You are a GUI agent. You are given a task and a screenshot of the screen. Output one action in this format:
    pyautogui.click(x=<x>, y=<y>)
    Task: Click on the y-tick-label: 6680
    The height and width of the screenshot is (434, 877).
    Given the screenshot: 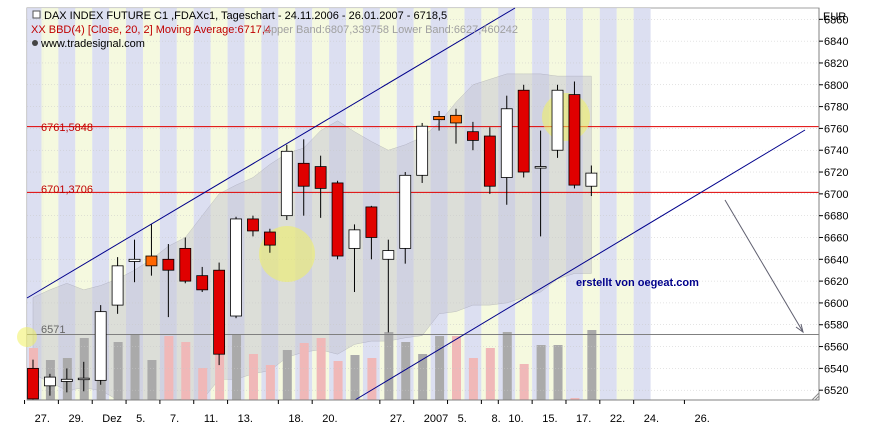 What is the action you would take?
    pyautogui.click(x=836, y=217)
    